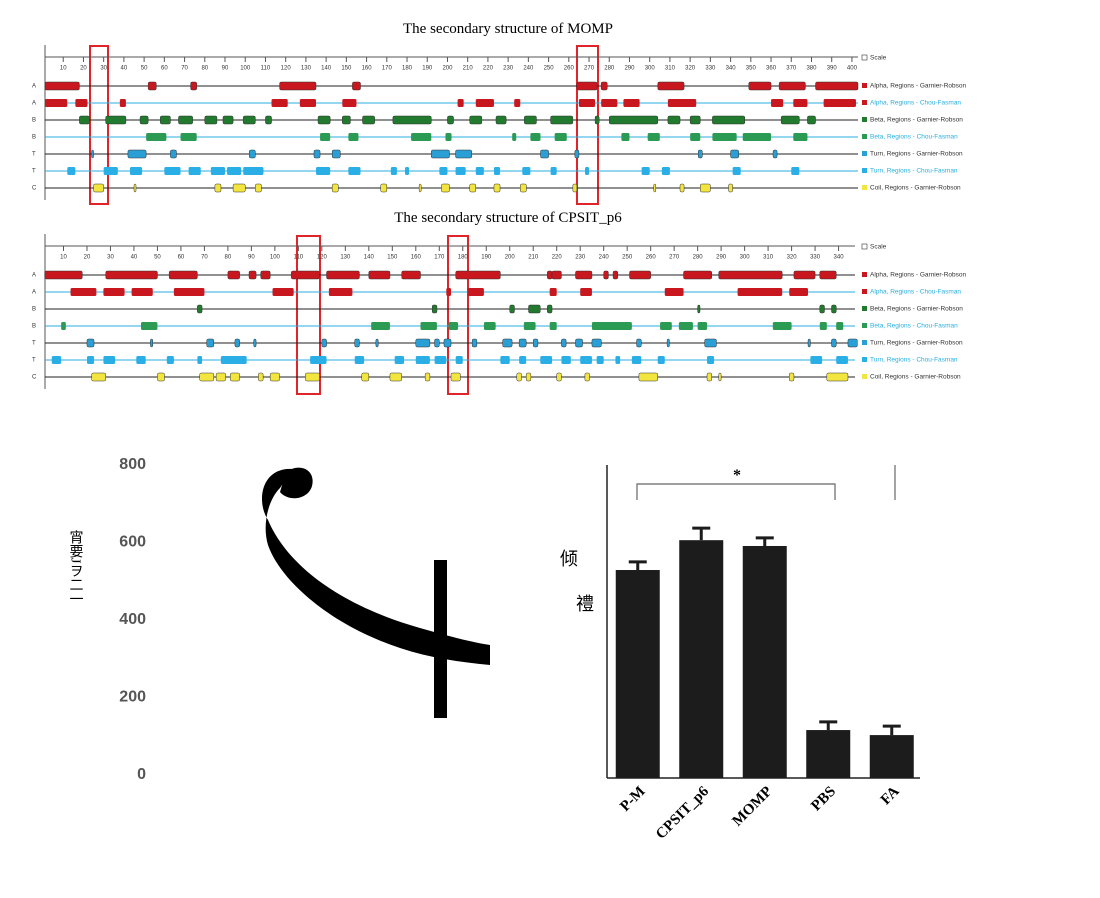  Describe the element at coordinates (832, 69) in the screenshot. I see `x-tick-label: 390` at that location.